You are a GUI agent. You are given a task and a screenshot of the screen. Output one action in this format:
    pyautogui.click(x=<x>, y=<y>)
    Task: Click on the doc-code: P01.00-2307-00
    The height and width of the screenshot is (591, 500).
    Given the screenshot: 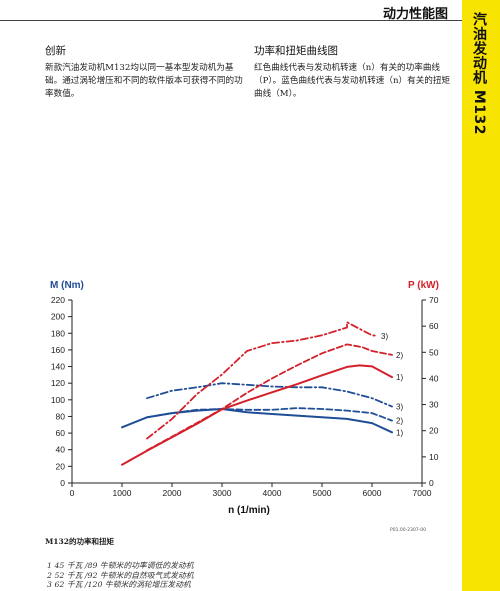 What is the action you would take?
    pyautogui.click(x=408, y=530)
    